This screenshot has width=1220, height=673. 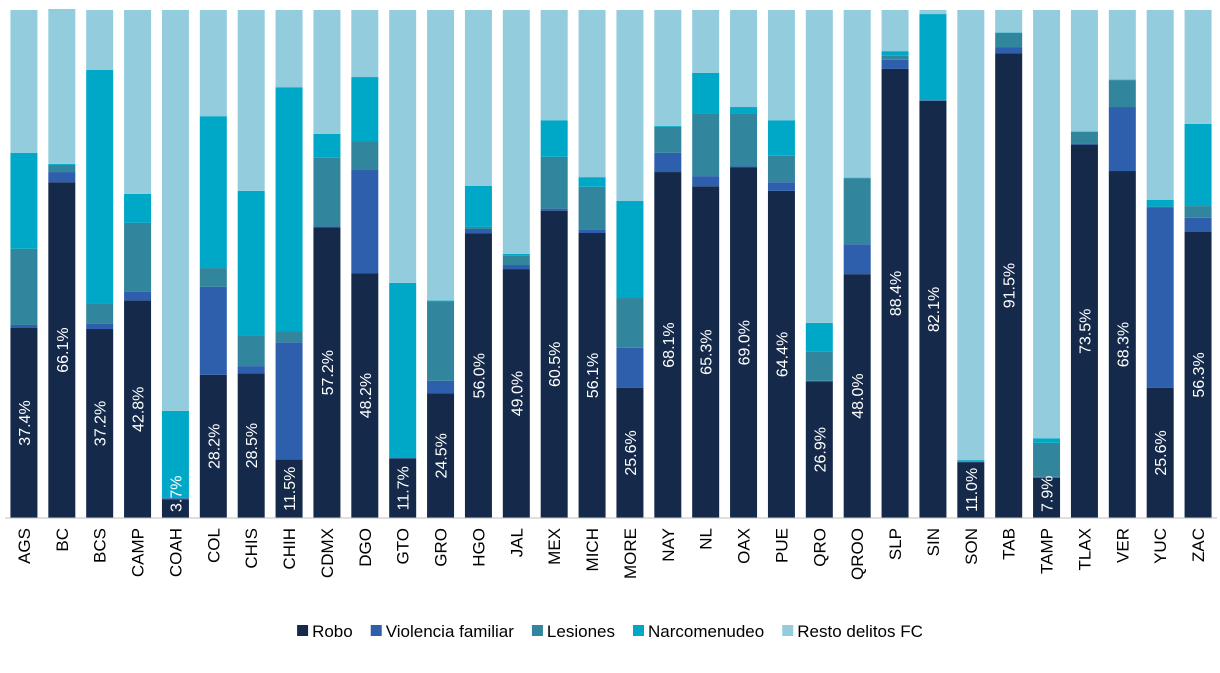 What do you see at coordinates (441, 547) in the screenshot?
I see `x-tick-label: GRO` at bounding box center [441, 547].